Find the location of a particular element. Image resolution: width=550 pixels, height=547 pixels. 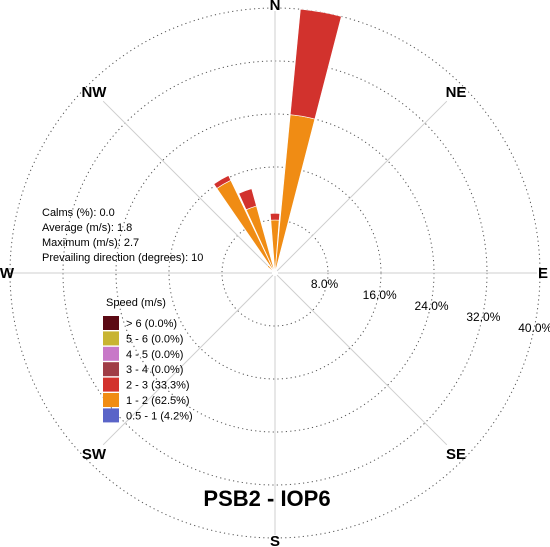

direction-label-n: N is located at coordinates (275, 7).